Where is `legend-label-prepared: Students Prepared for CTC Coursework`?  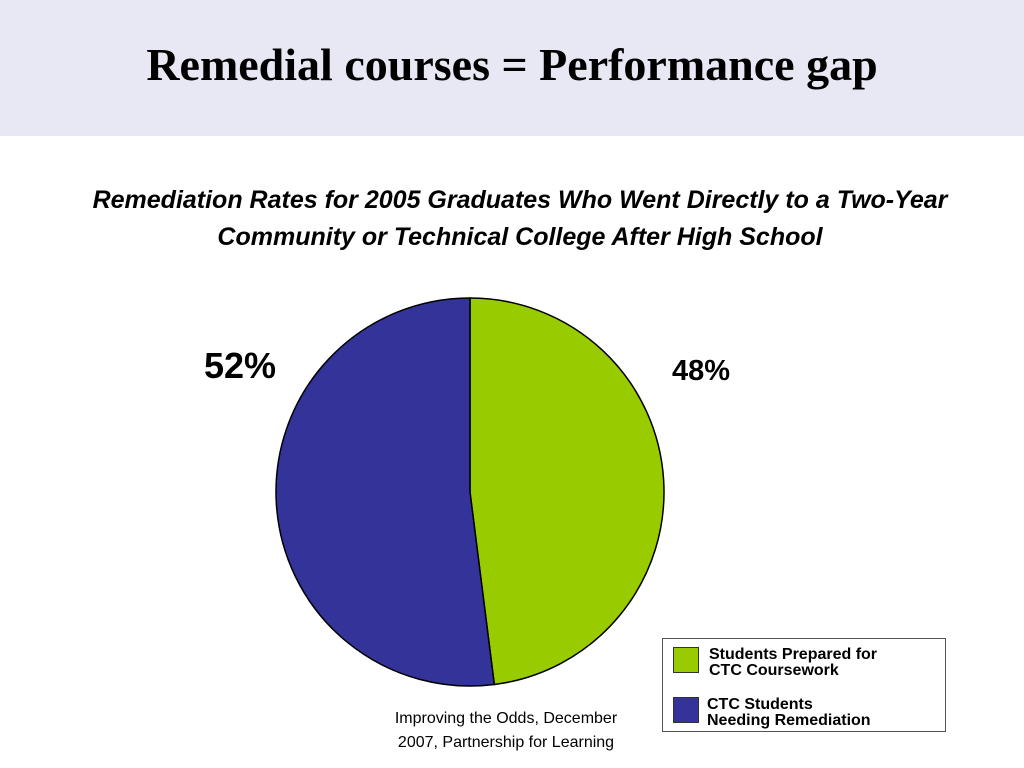 legend-label-prepared: Students Prepared for CTC Coursework is located at coordinates (793, 662).